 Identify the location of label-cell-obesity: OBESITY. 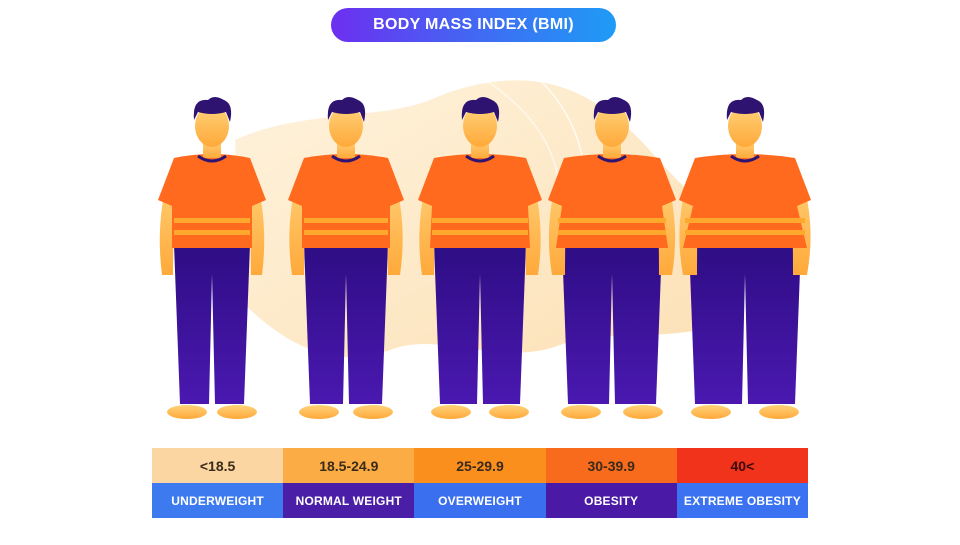
(611, 500).